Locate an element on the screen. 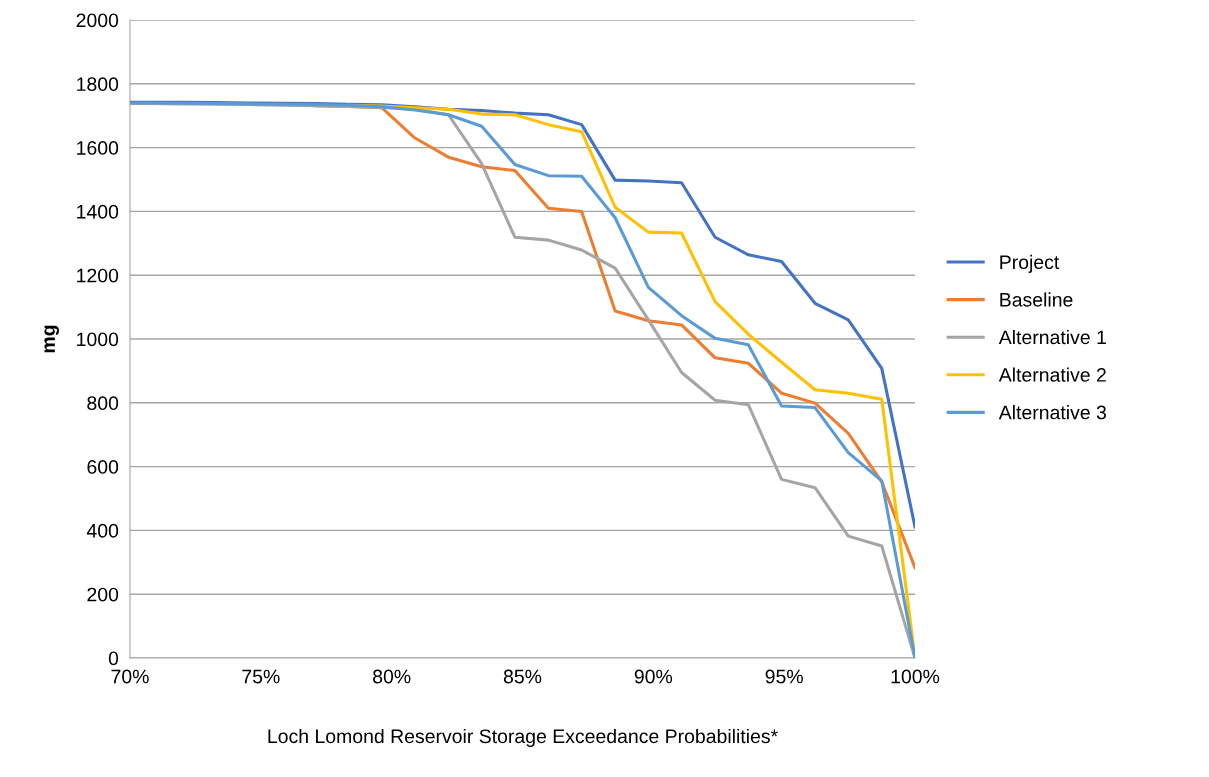 Image resolution: width=1209 pixels, height=777 pixels. y-tick-label: 1200 is located at coordinates (98, 275).